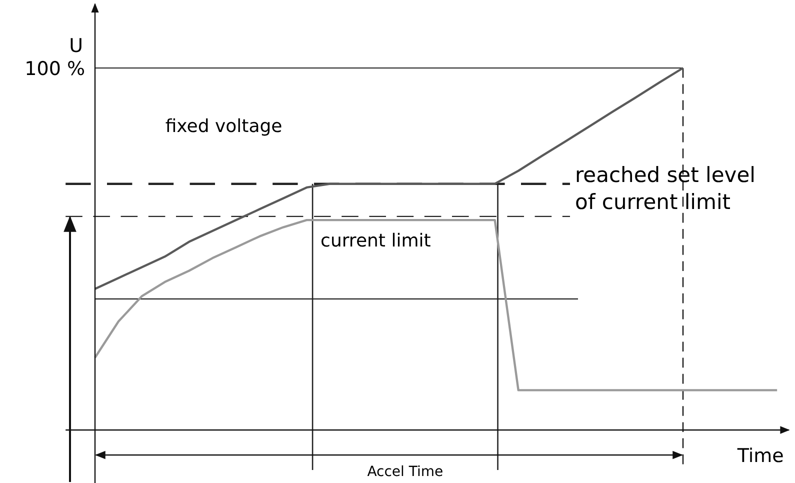  I want to click on x-axis-title: Time, so click(760, 456).